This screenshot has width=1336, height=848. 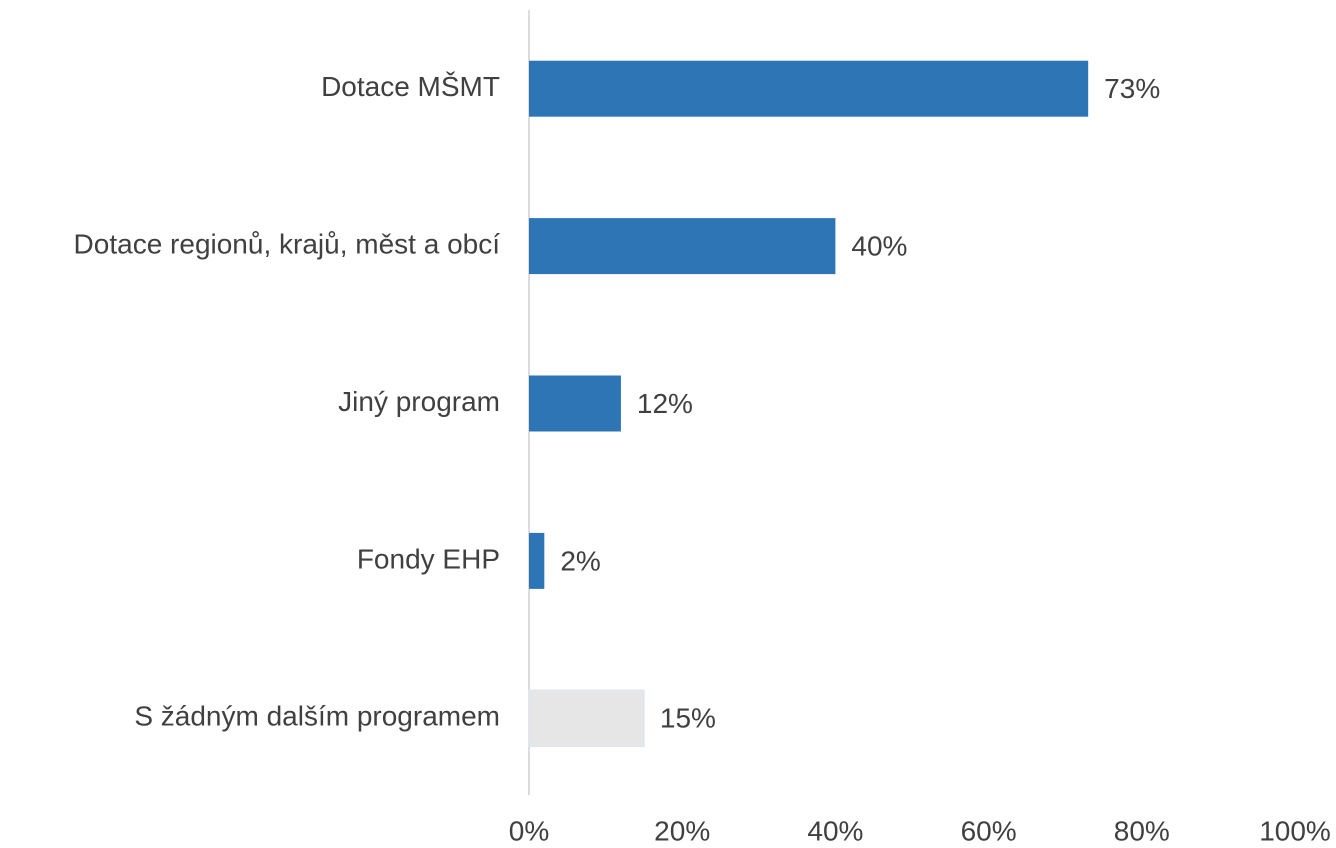 I want to click on x-tick-label: 80%, so click(x=1142, y=830).